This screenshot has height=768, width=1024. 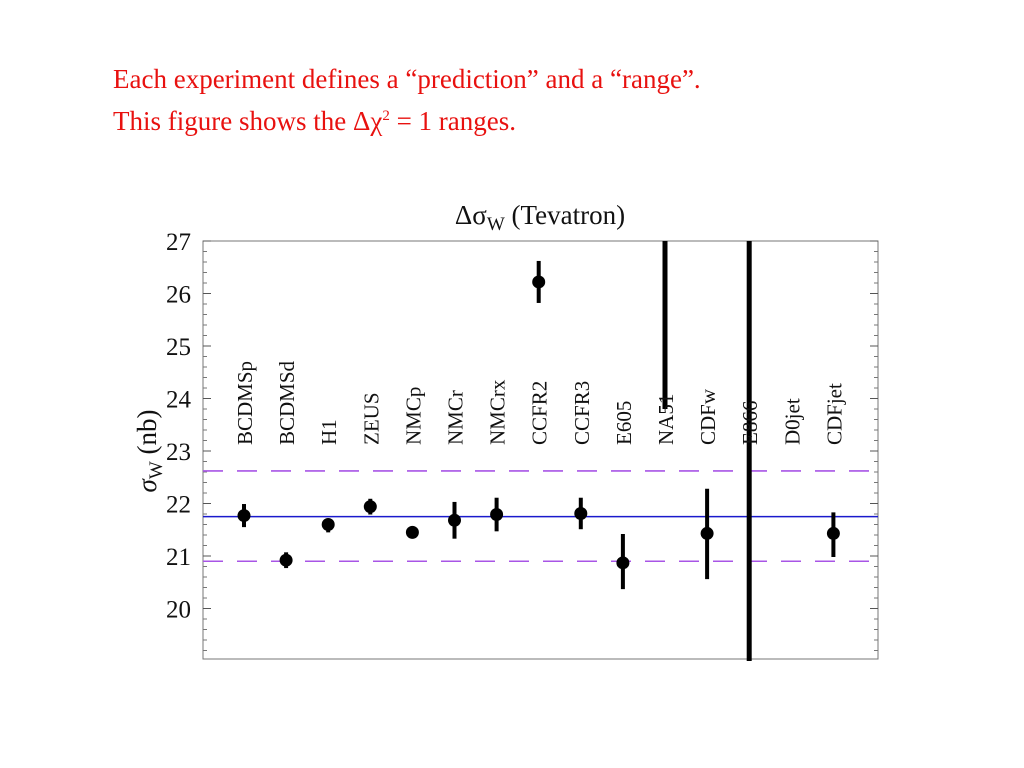 I want to click on y-tick-label-27: 27, so click(x=178, y=242).